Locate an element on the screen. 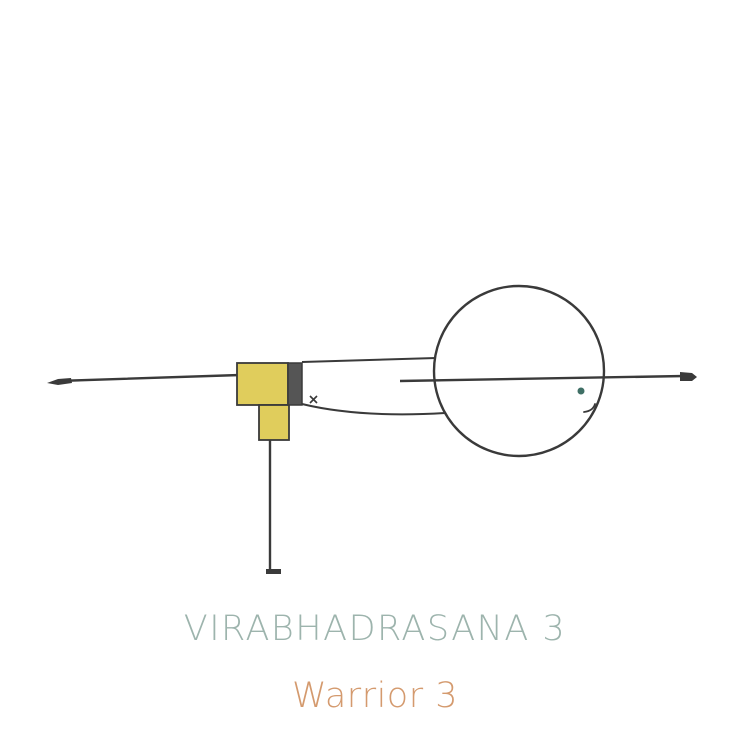 Image resolution: width=750 pixels, height=750 pixels. smile is located at coordinates (589, 408).